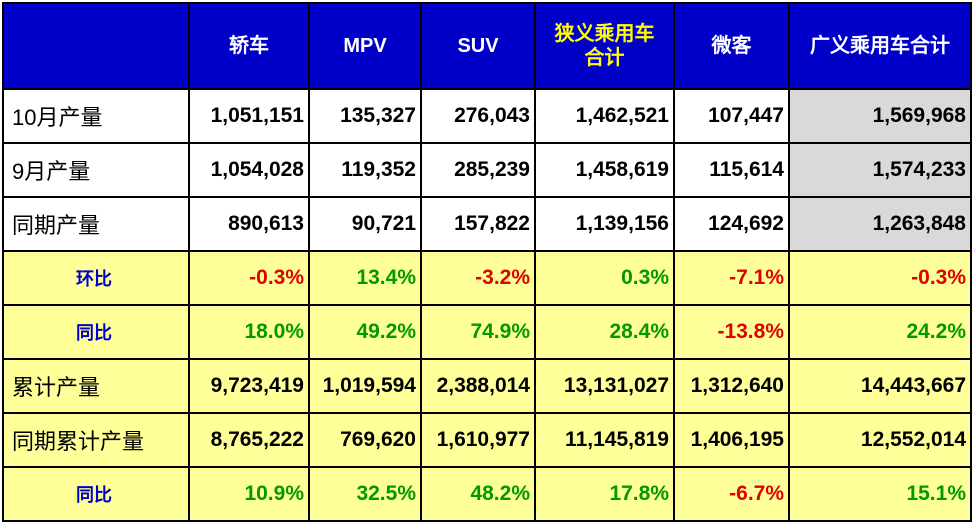  What do you see at coordinates (478, 440) in the screenshot?
I see `cell: 1,610,977` at bounding box center [478, 440].